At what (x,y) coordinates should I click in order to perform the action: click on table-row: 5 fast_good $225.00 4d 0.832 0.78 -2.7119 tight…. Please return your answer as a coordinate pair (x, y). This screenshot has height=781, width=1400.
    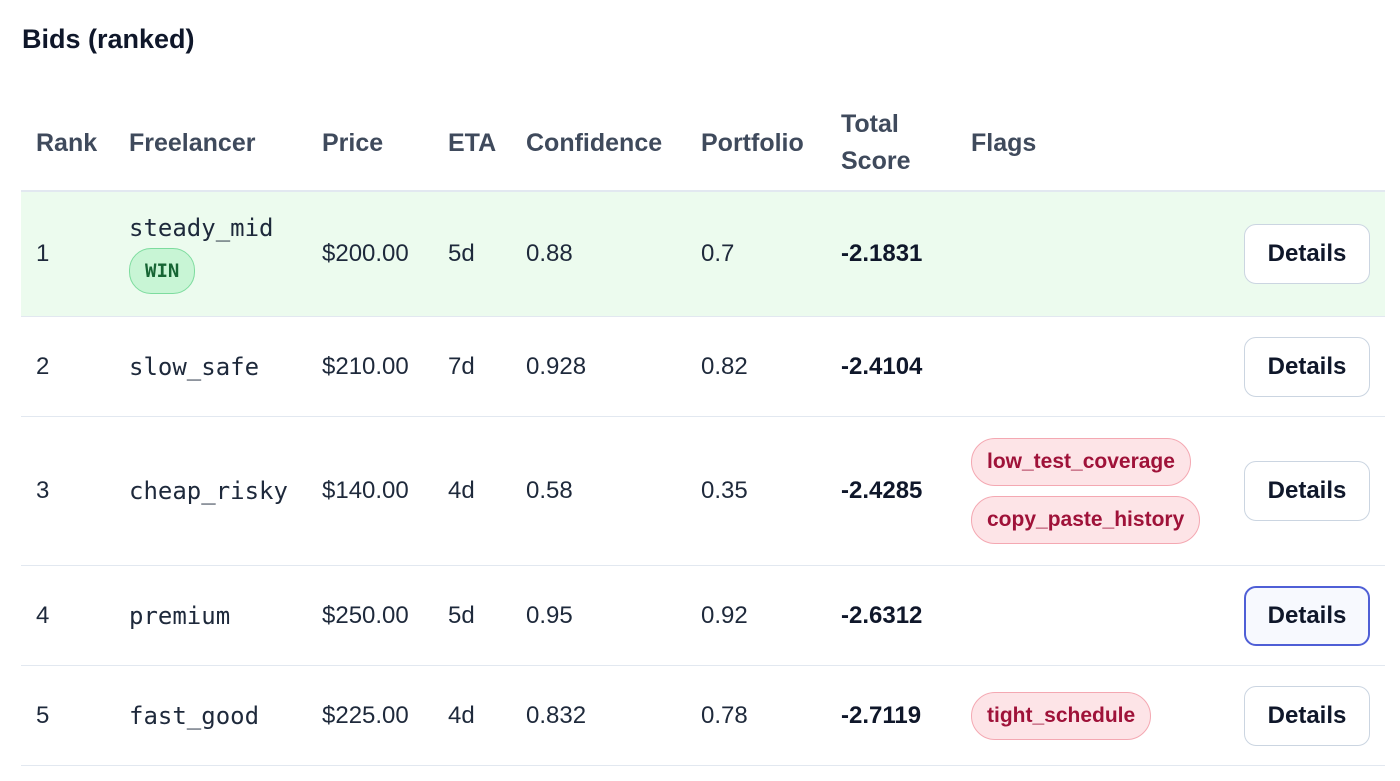
    Looking at the image, I should click on (703, 716).